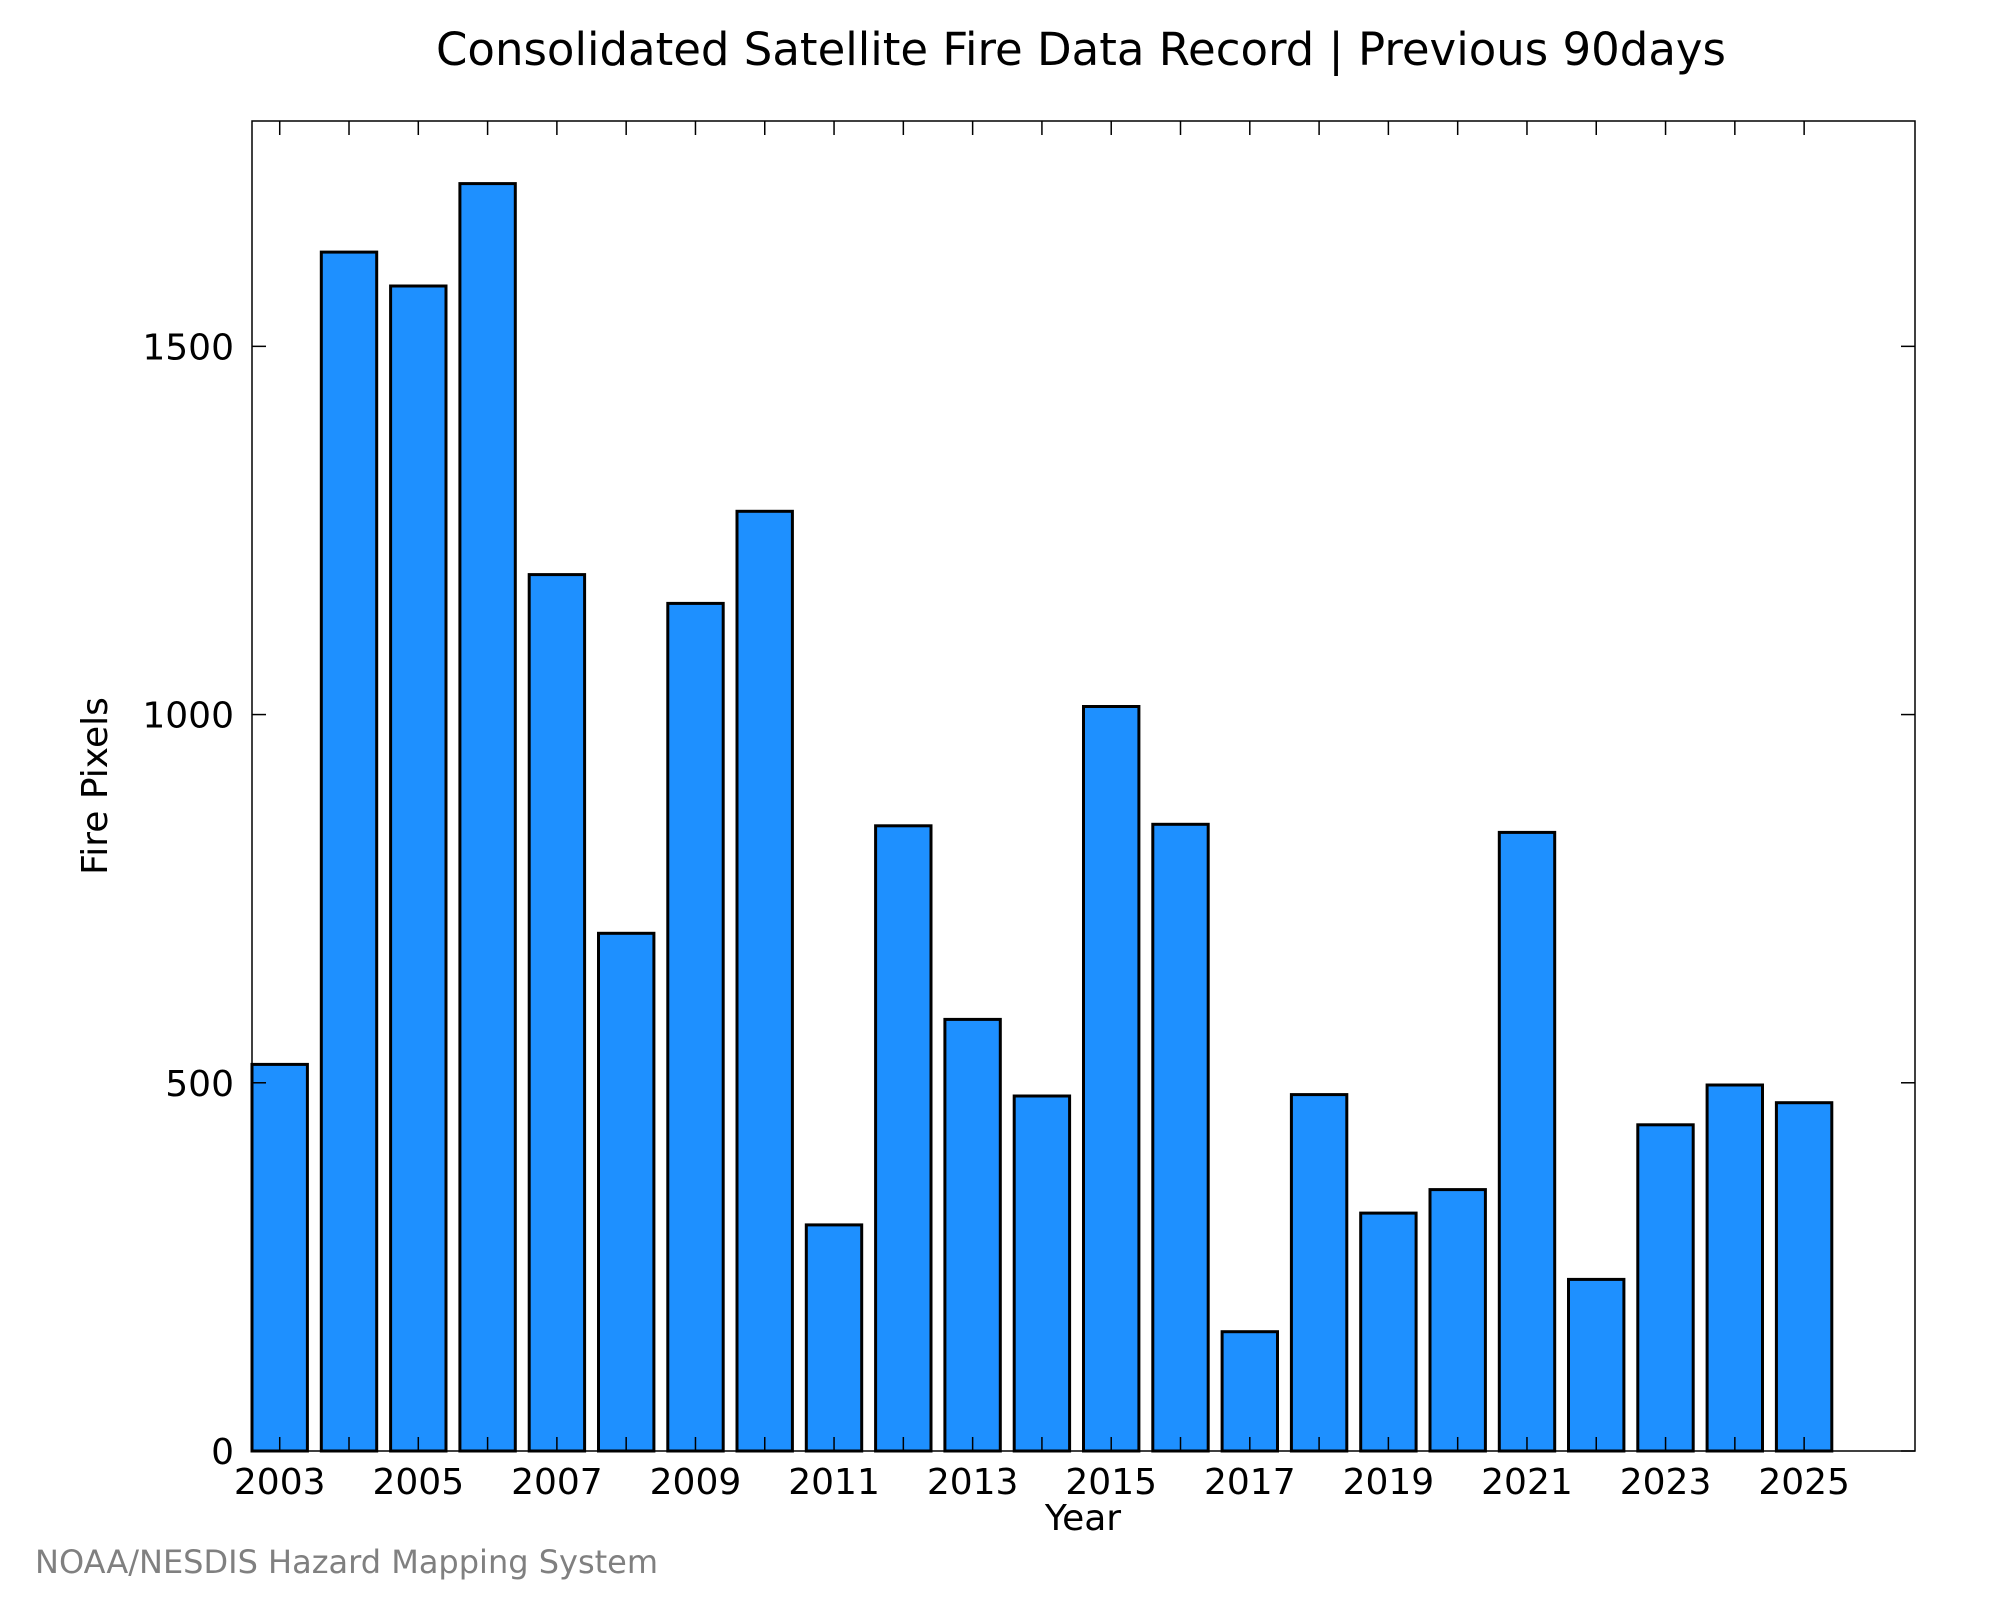 Image resolution: width=2000 pixels, height=1600 pixels. Describe the element at coordinates (1665, 1288) in the screenshot. I see `bar-2023` at that location.